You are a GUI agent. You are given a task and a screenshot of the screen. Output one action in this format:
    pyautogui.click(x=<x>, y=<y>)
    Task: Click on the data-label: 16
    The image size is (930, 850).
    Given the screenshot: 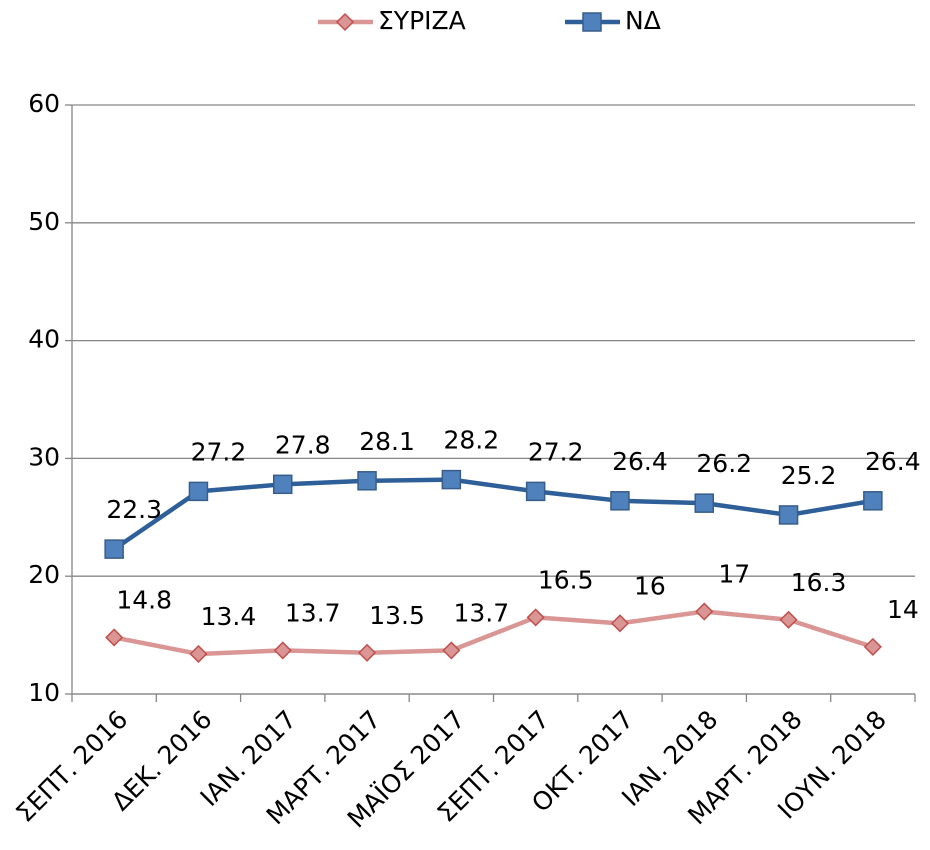 What is the action you would take?
    pyautogui.click(x=650, y=585)
    